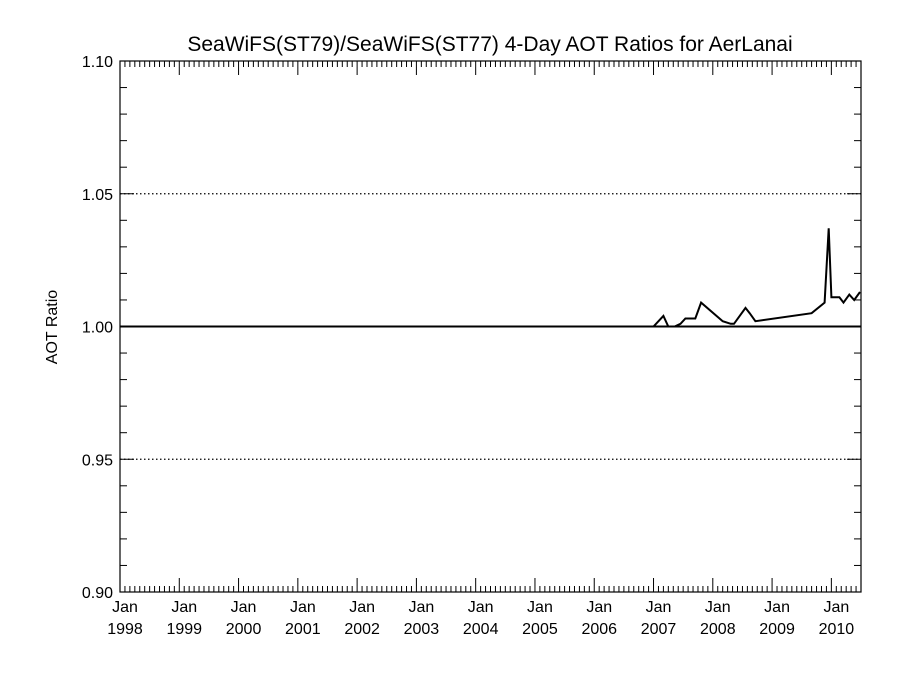  I want to click on y-tick-label: 0.90, so click(97, 593).